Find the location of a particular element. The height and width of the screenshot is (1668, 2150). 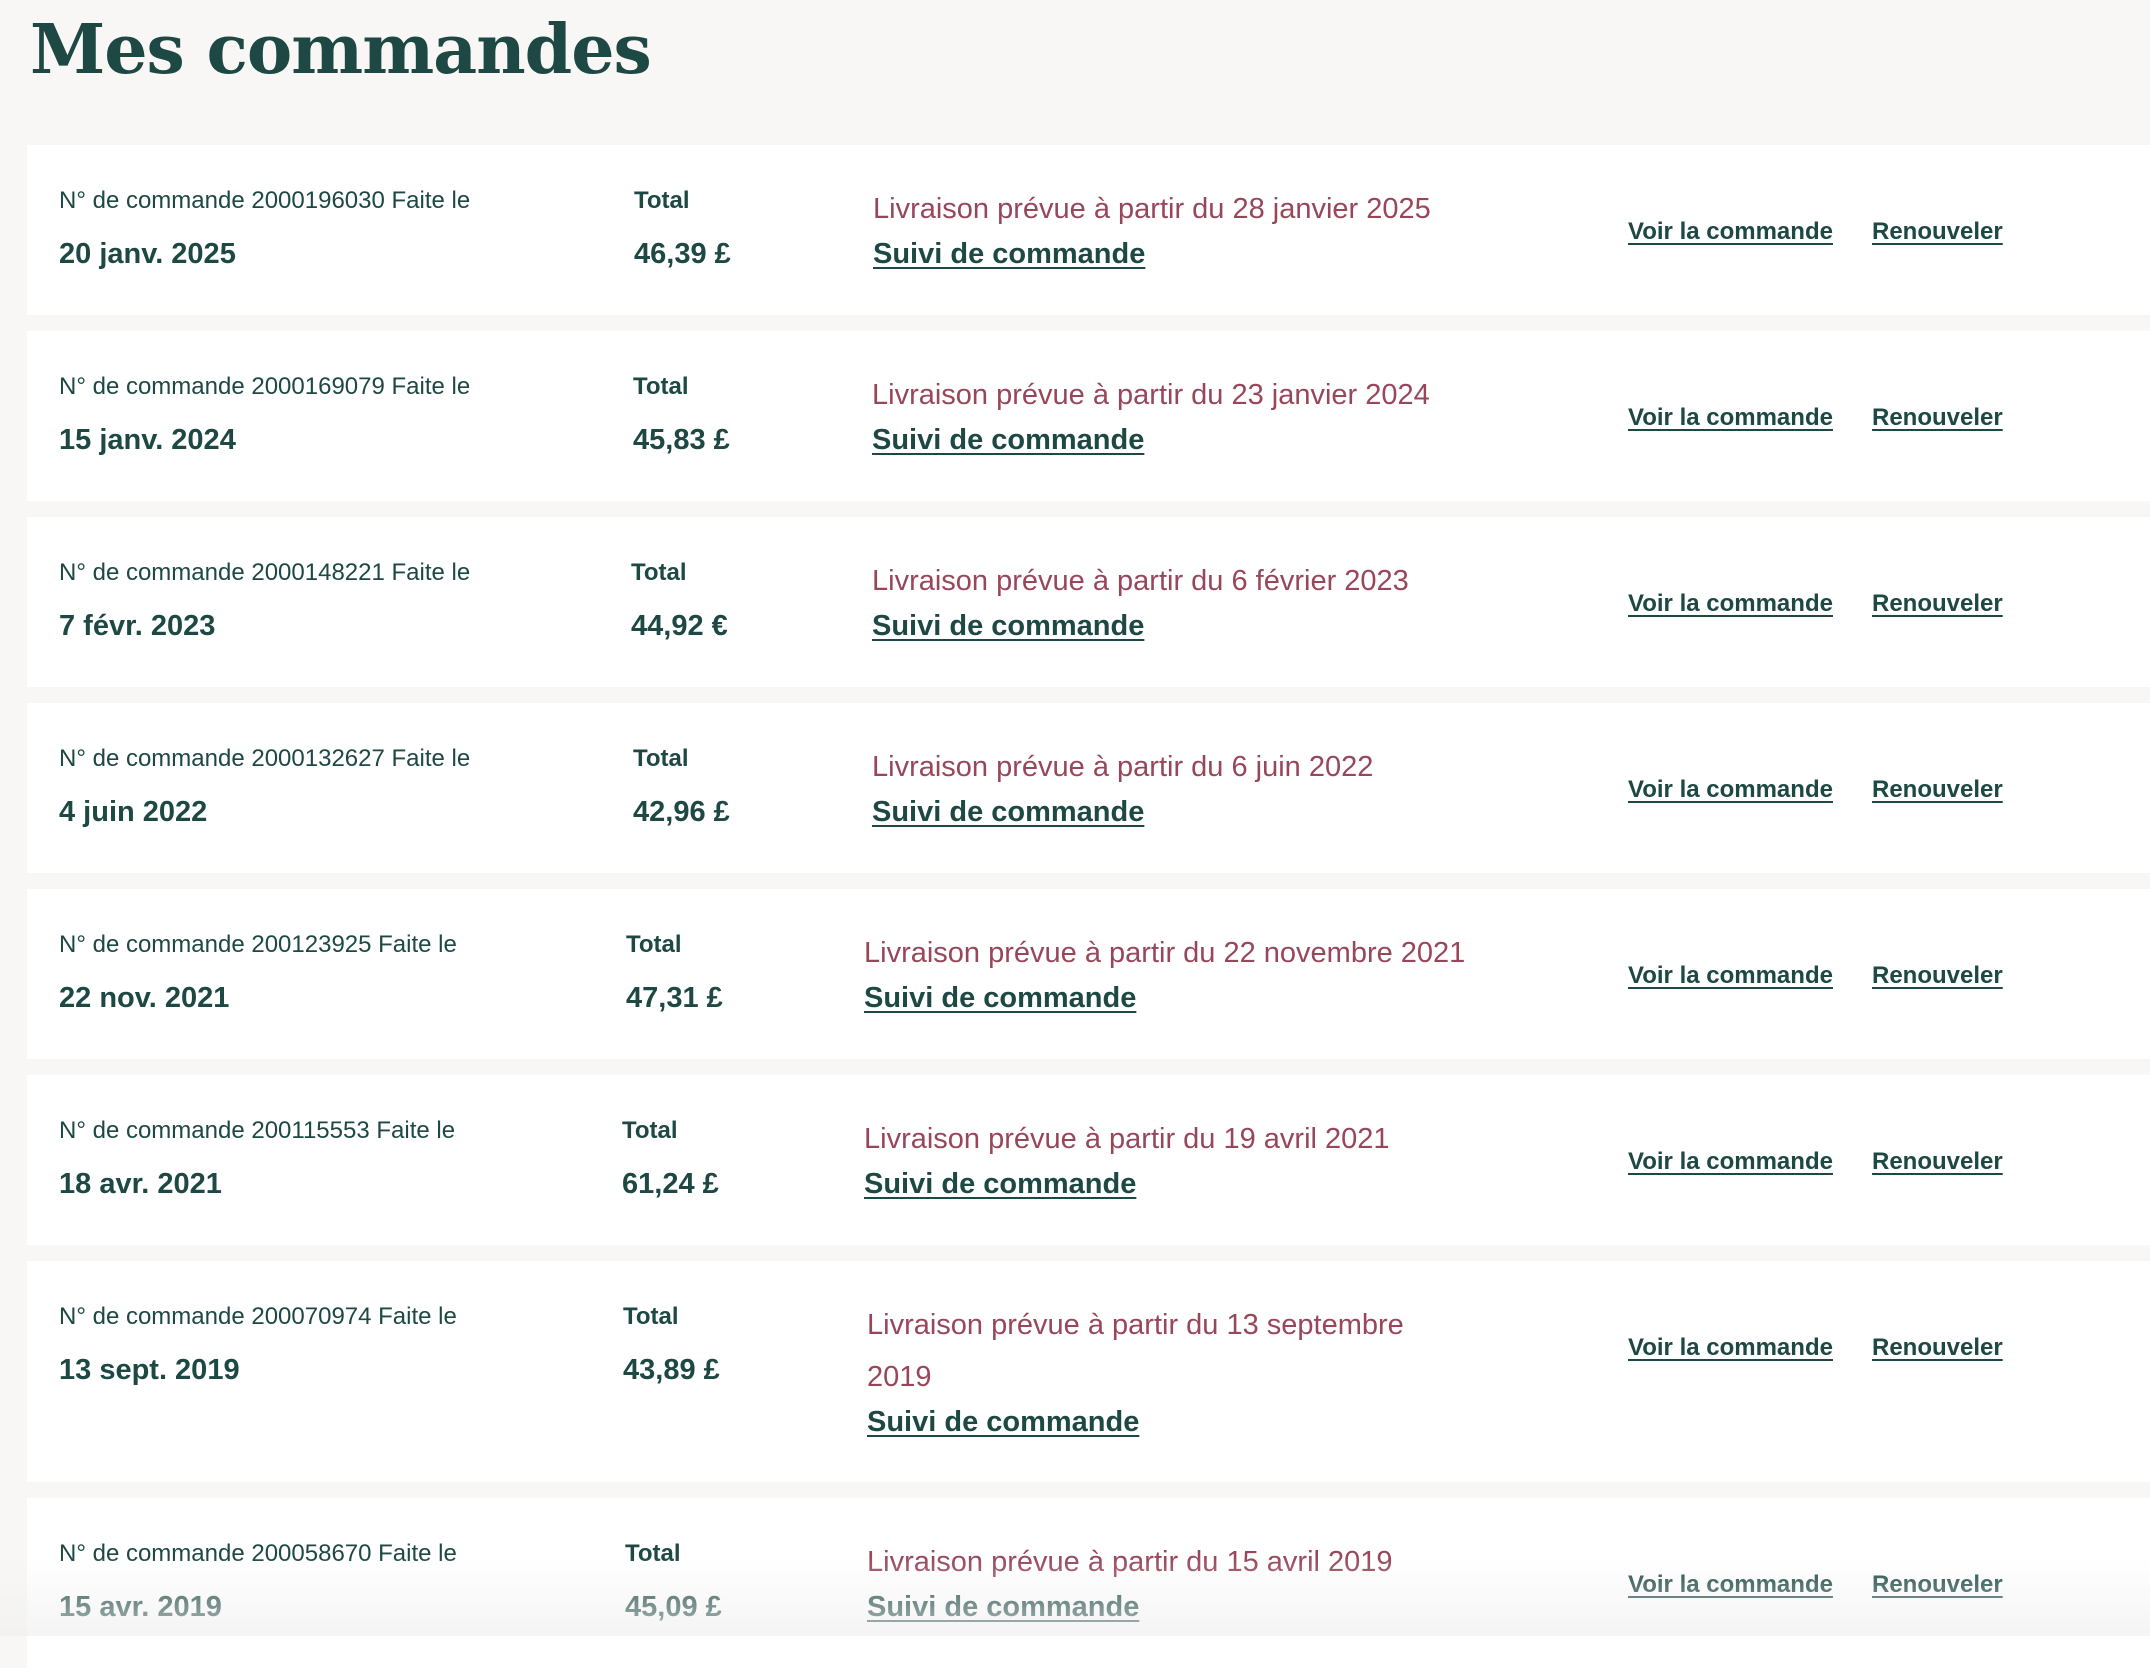

order-number: N° de commande 2000132627 Faite le is located at coordinates (265, 758).